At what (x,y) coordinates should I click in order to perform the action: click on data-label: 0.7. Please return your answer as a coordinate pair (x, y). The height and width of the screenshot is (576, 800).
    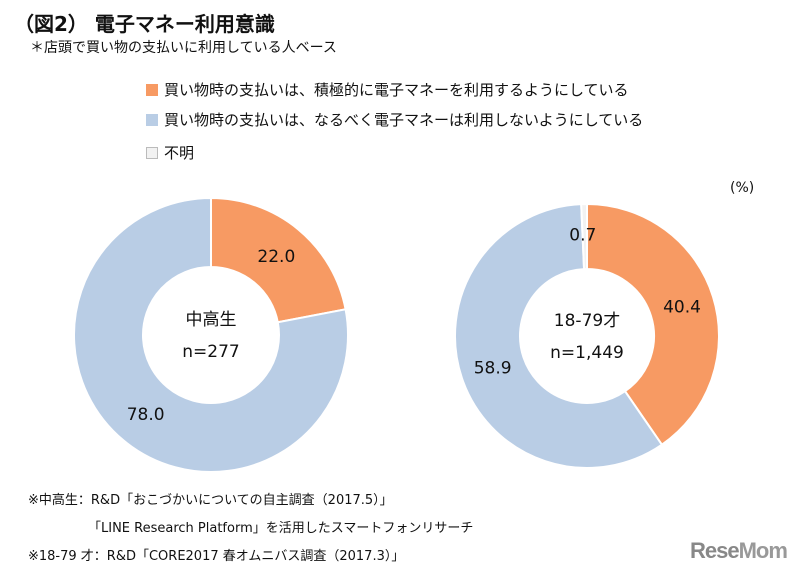
    Looking at the image, I should click on (582, 236).